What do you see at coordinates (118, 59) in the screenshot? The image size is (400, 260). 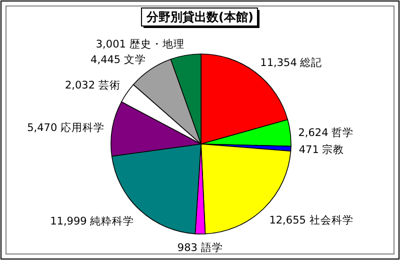 I see `slice-label: 4,445 文学` at bounding box center [118, 59].